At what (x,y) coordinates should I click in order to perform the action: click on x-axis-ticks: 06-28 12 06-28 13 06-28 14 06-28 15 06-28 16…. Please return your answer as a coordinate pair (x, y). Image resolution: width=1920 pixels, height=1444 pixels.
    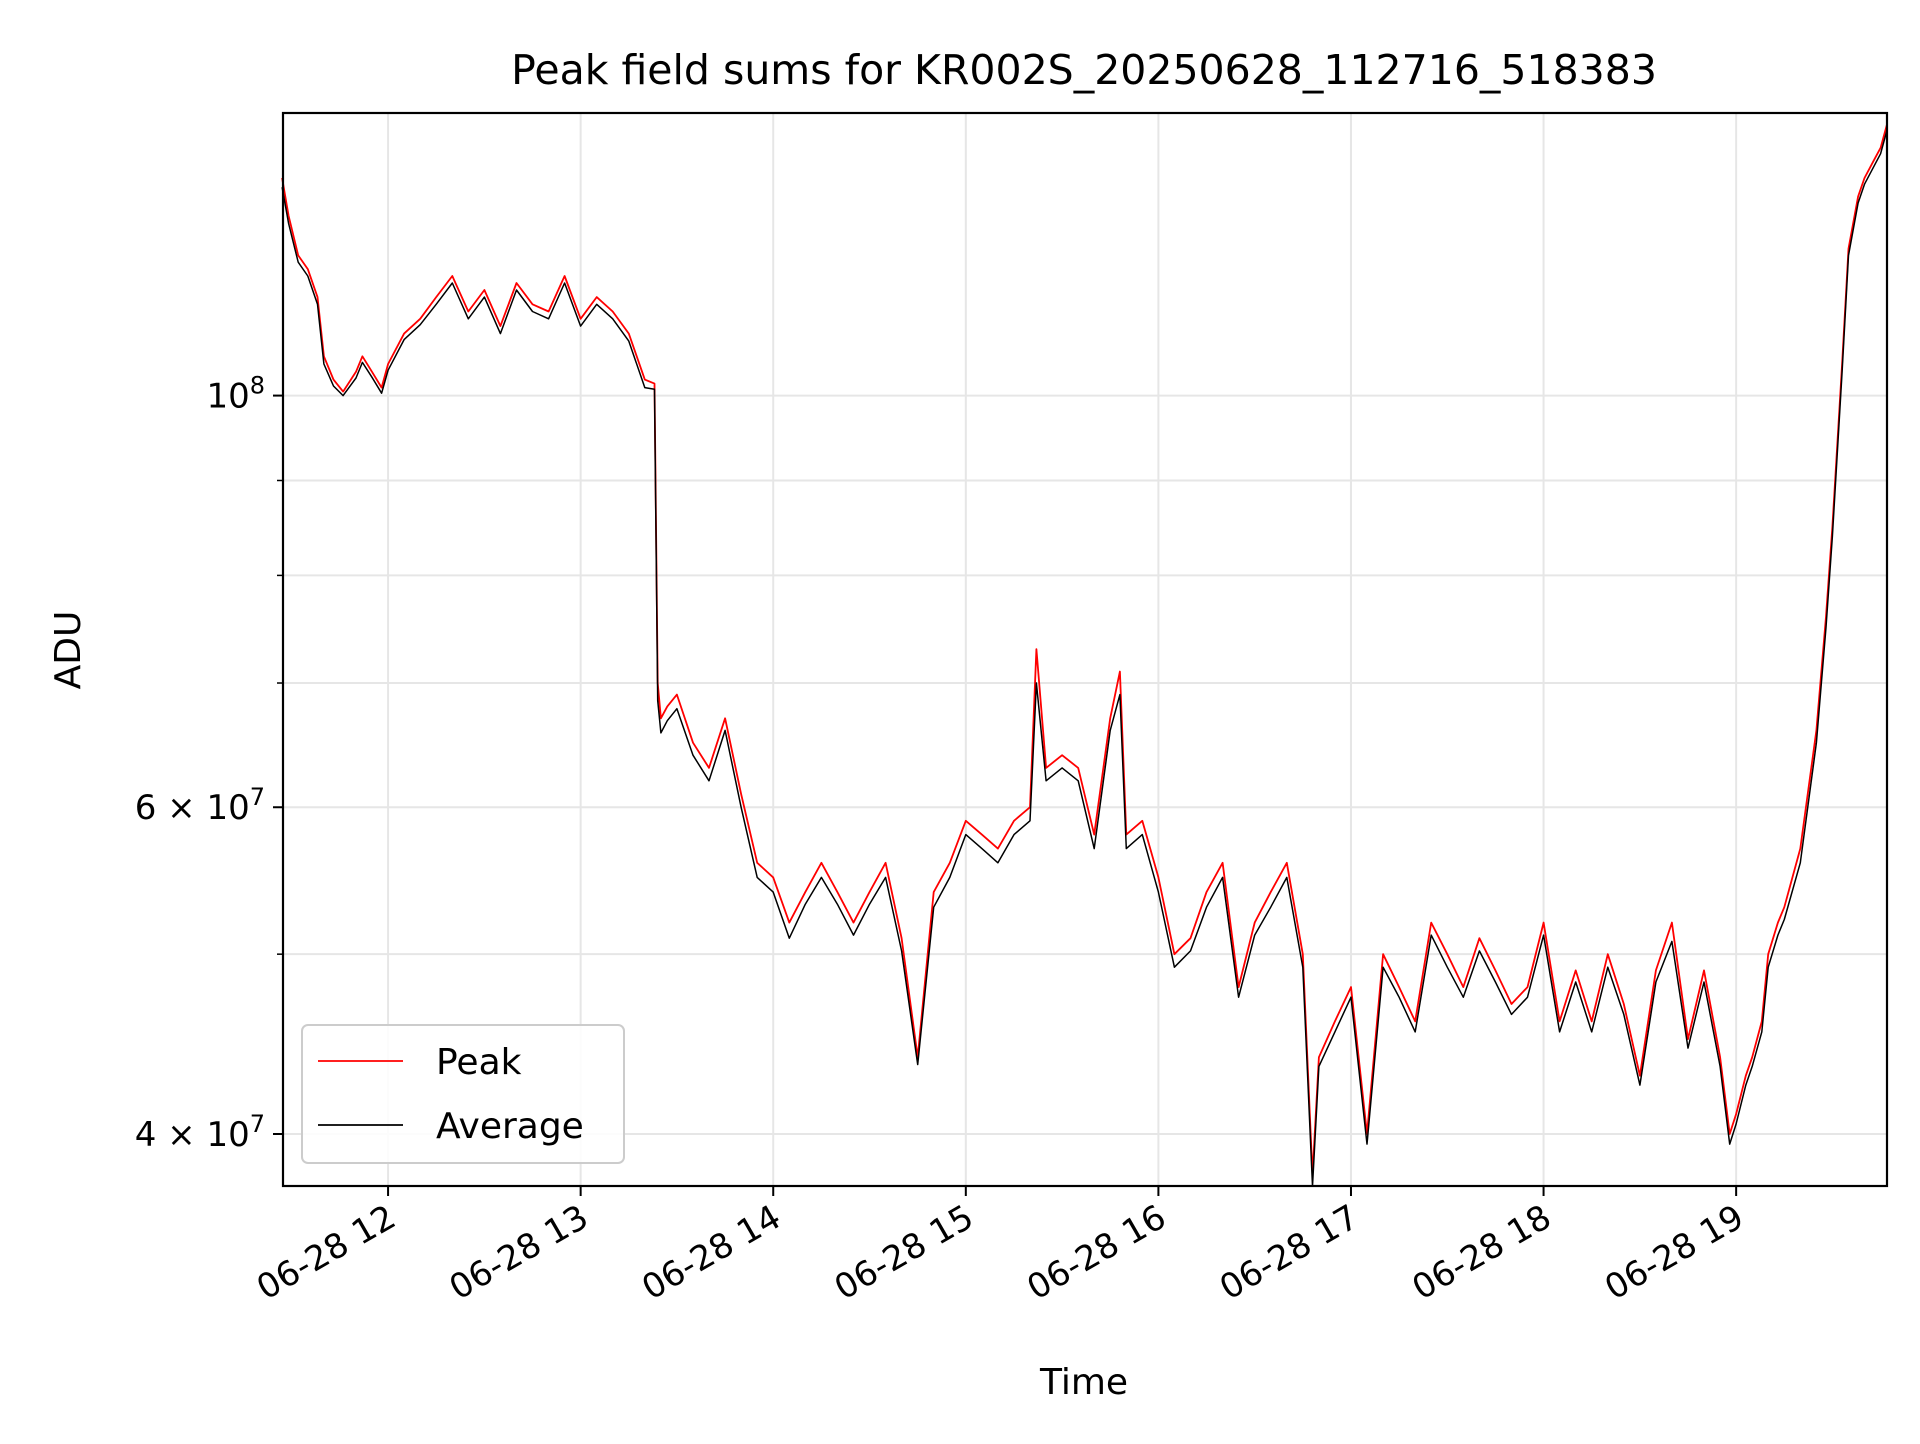
    Looking at the image, I should click on (1000, 1247).